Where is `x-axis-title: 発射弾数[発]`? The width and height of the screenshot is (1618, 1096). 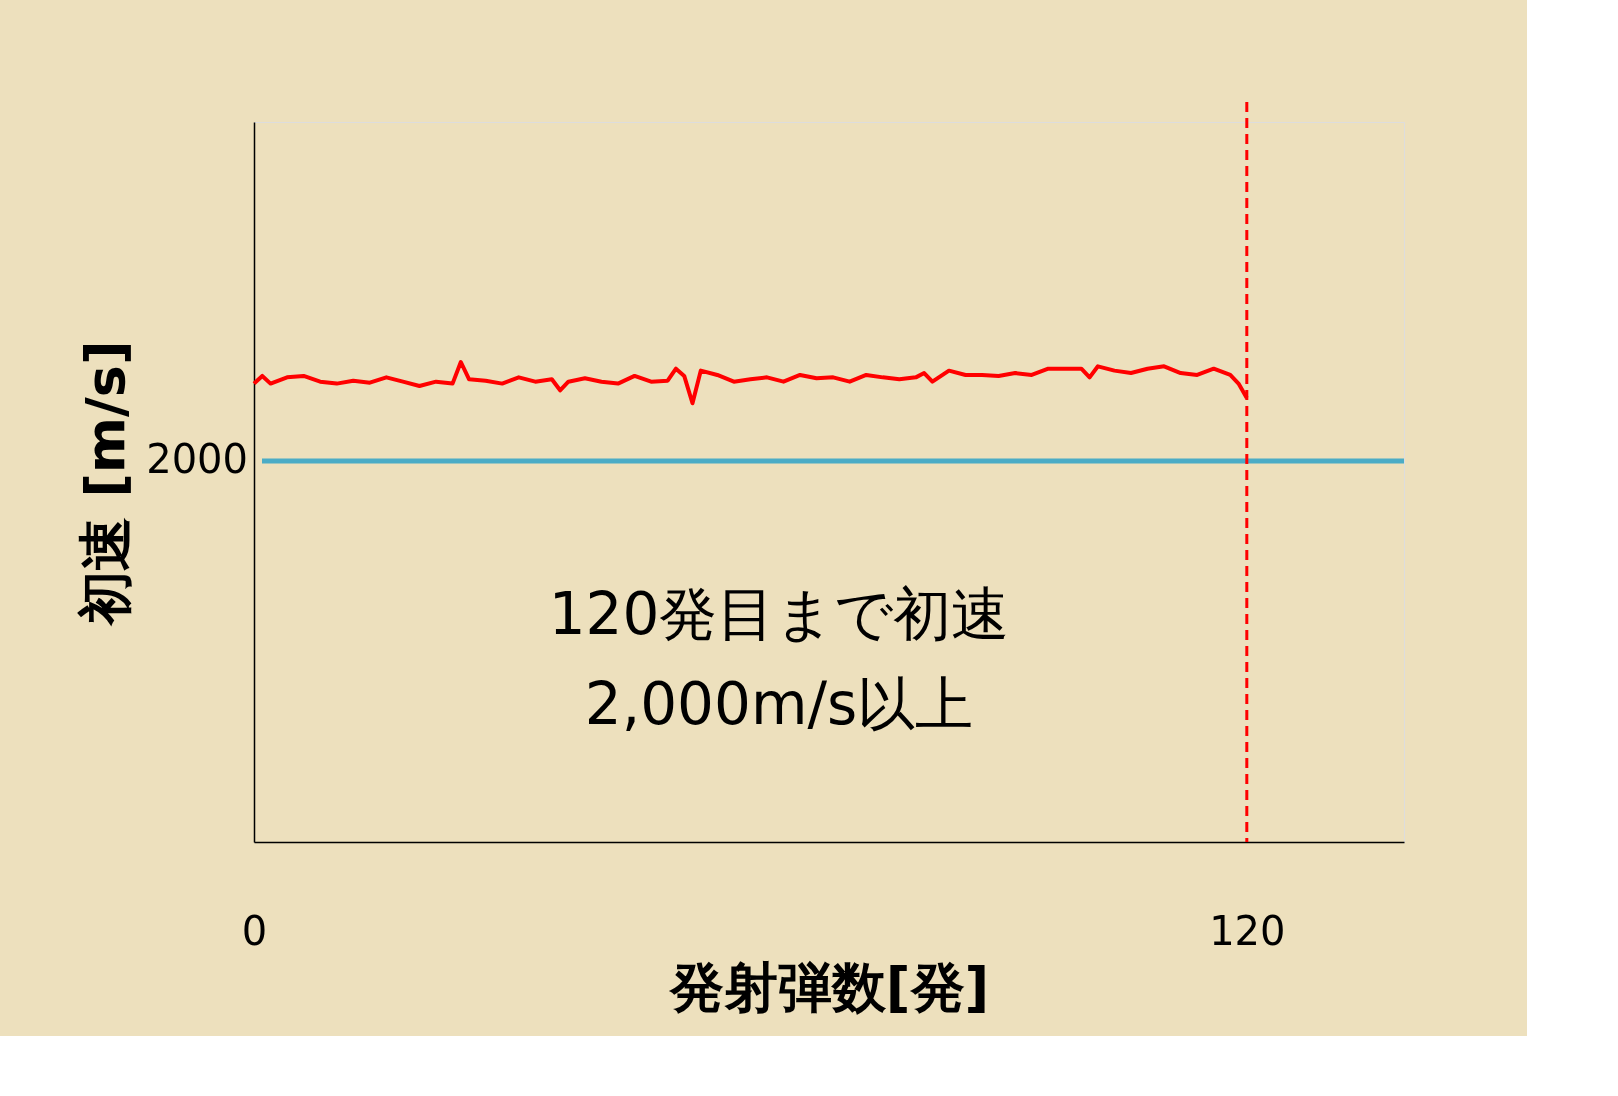 x-axis-title: 発射弾数[発] is located at coordinates (828, 987).